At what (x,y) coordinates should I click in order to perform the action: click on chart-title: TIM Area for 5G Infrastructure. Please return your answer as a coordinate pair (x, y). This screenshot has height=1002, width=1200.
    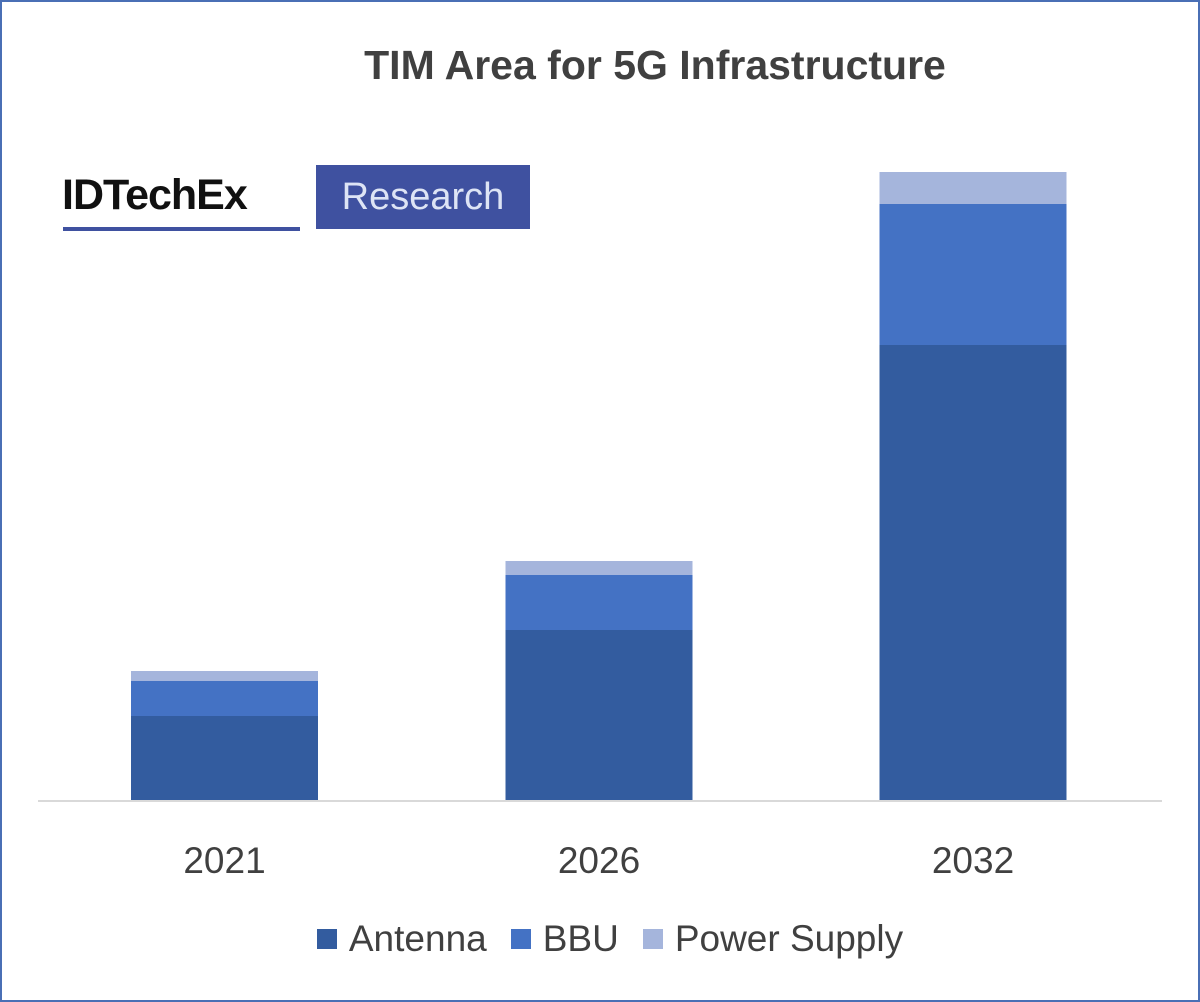
    Looking at the image, I should click on (655, 65).